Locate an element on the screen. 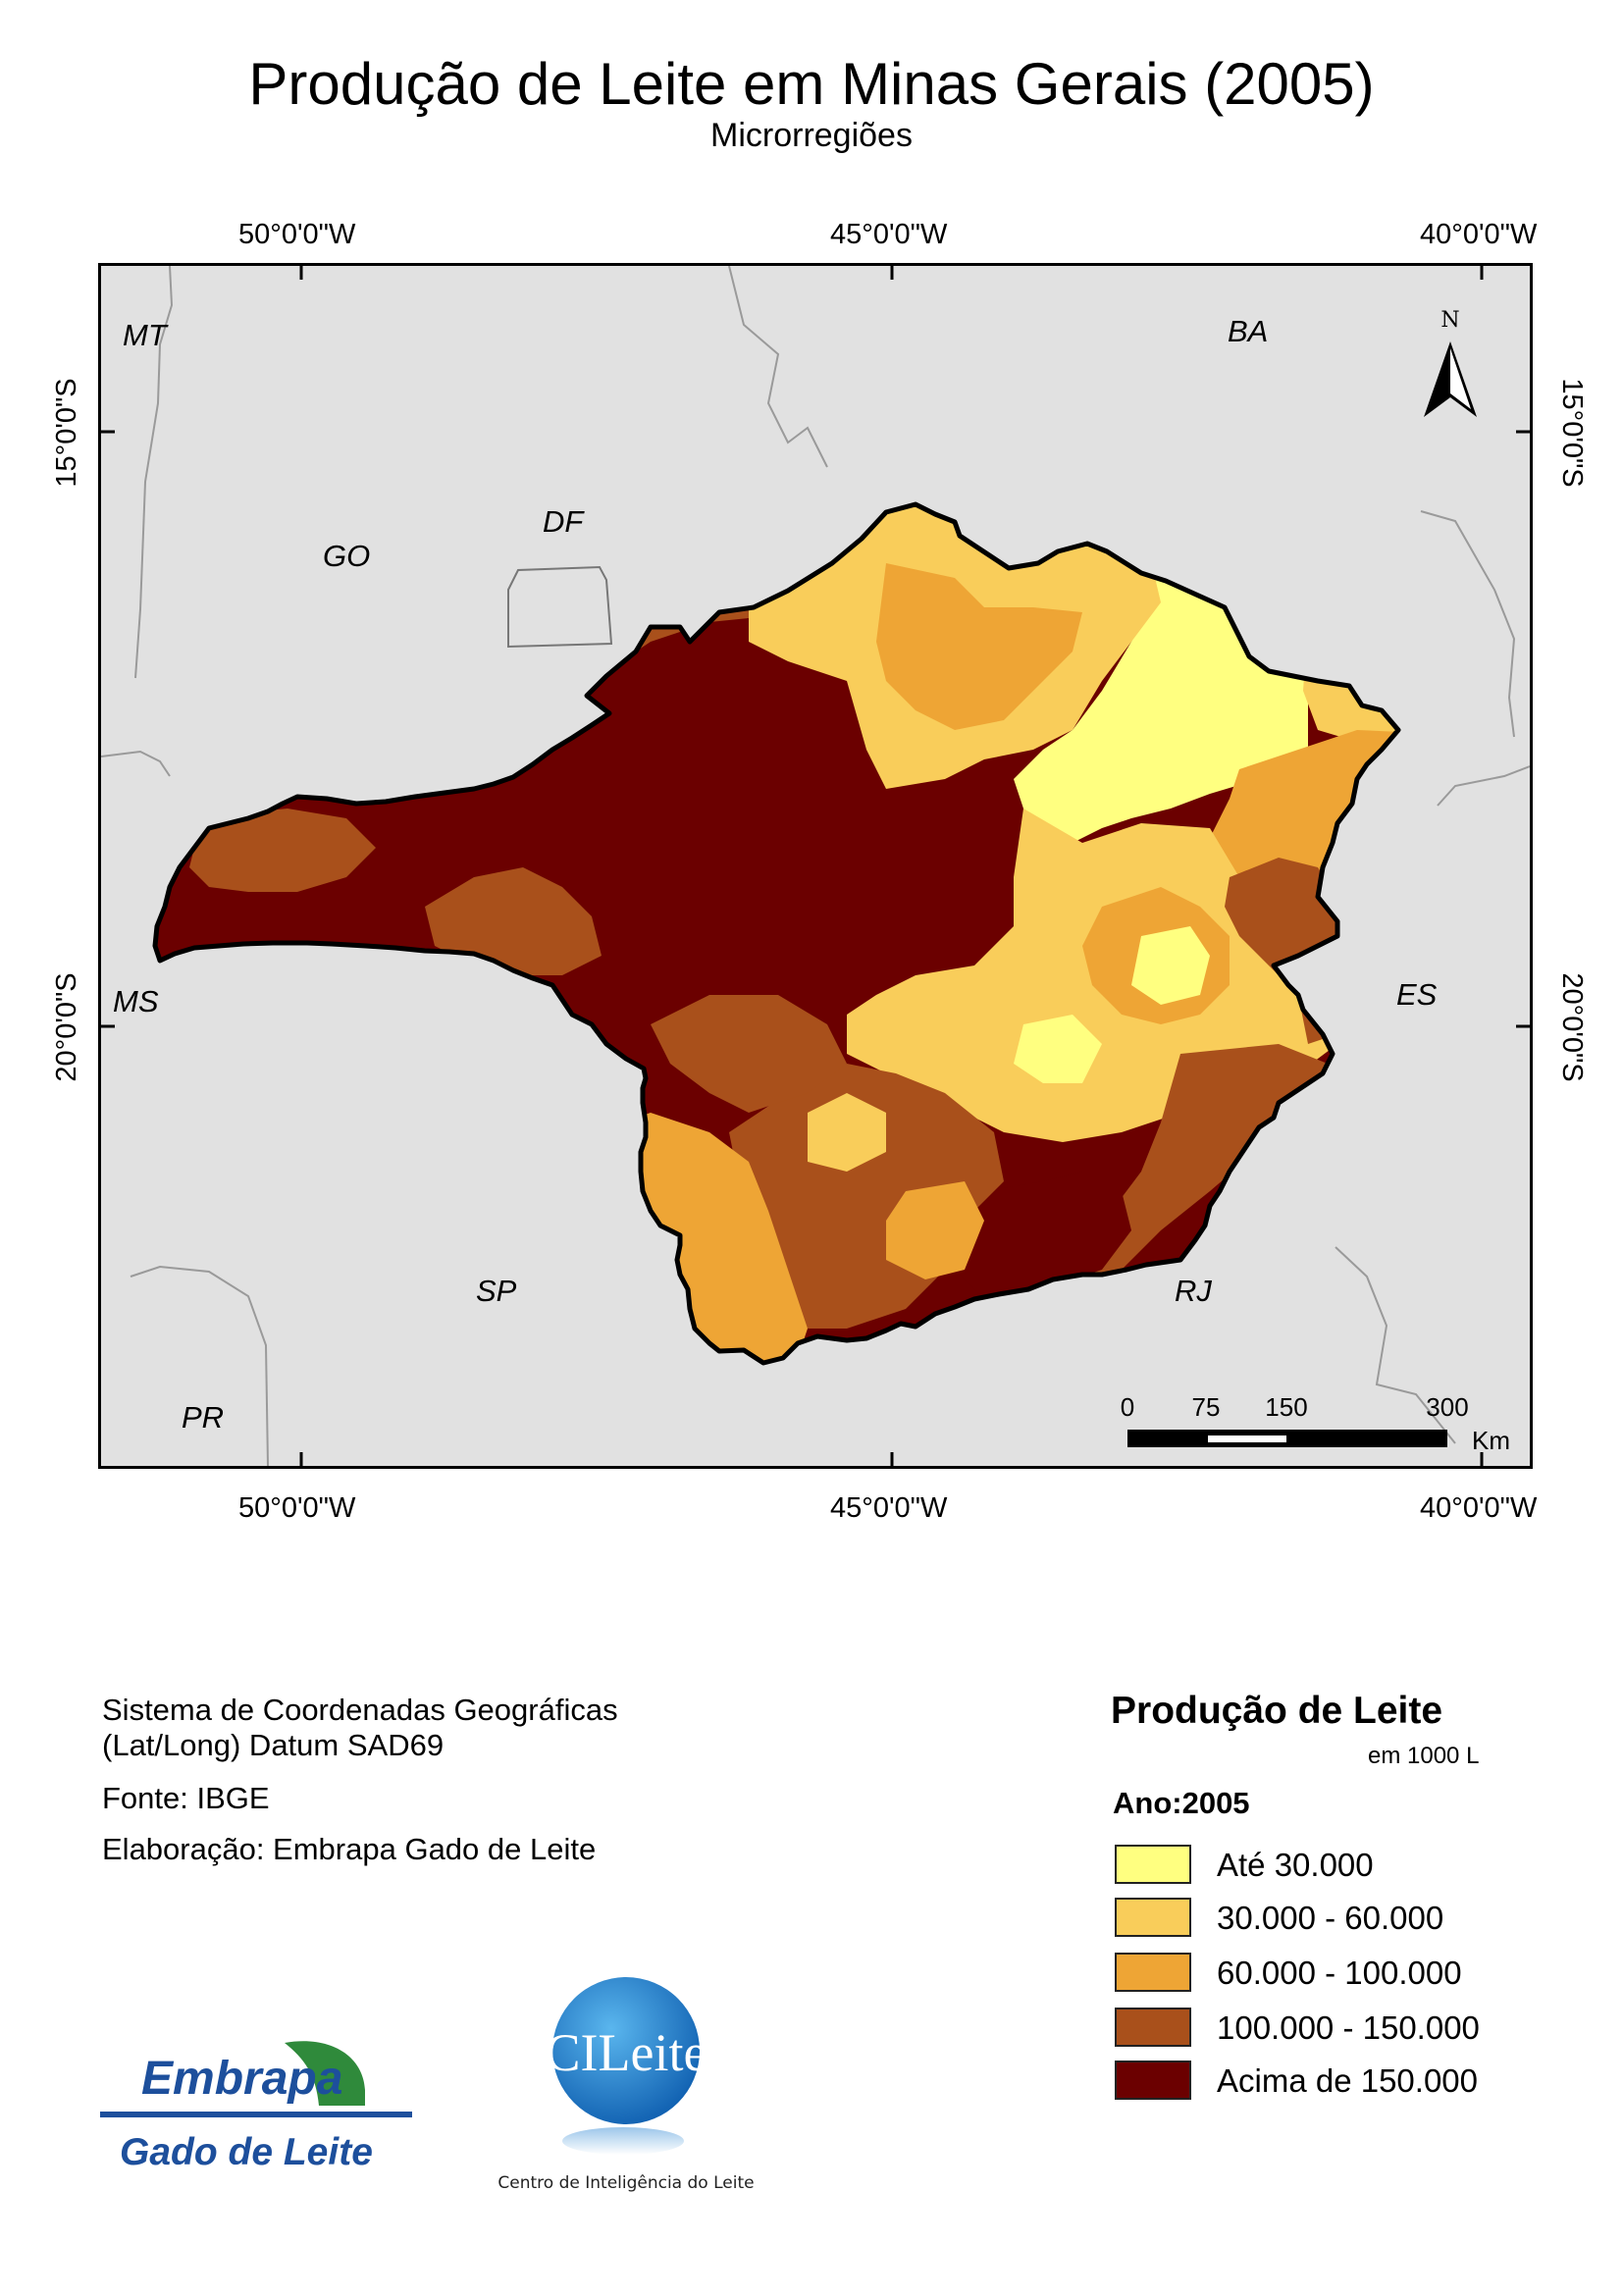 The image size is (1623, 2296). north-arrow: N is located at coordinates (1450, 362).